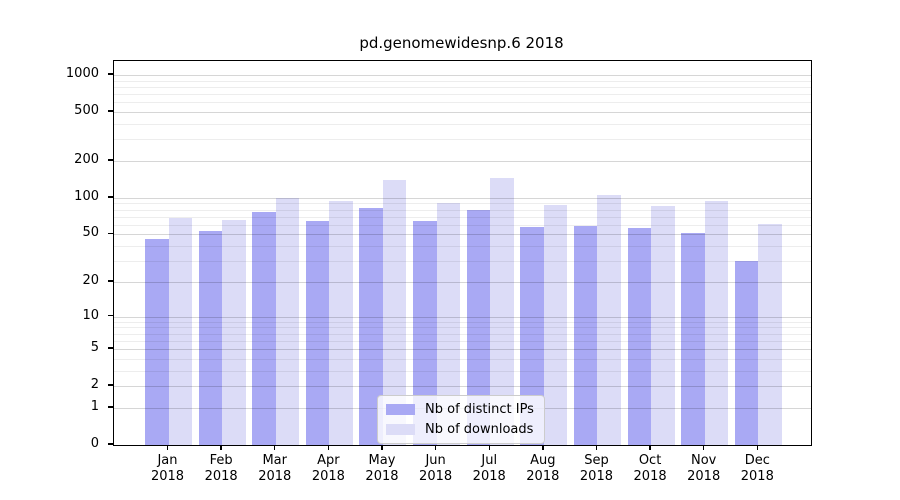 Image resolution: width=900 pixels, height=500 pixels. Describe the element at coordinates (461, 43) in the screenshot. I see `chart-title: pd.genomewidesnp.6 2018` at that location.